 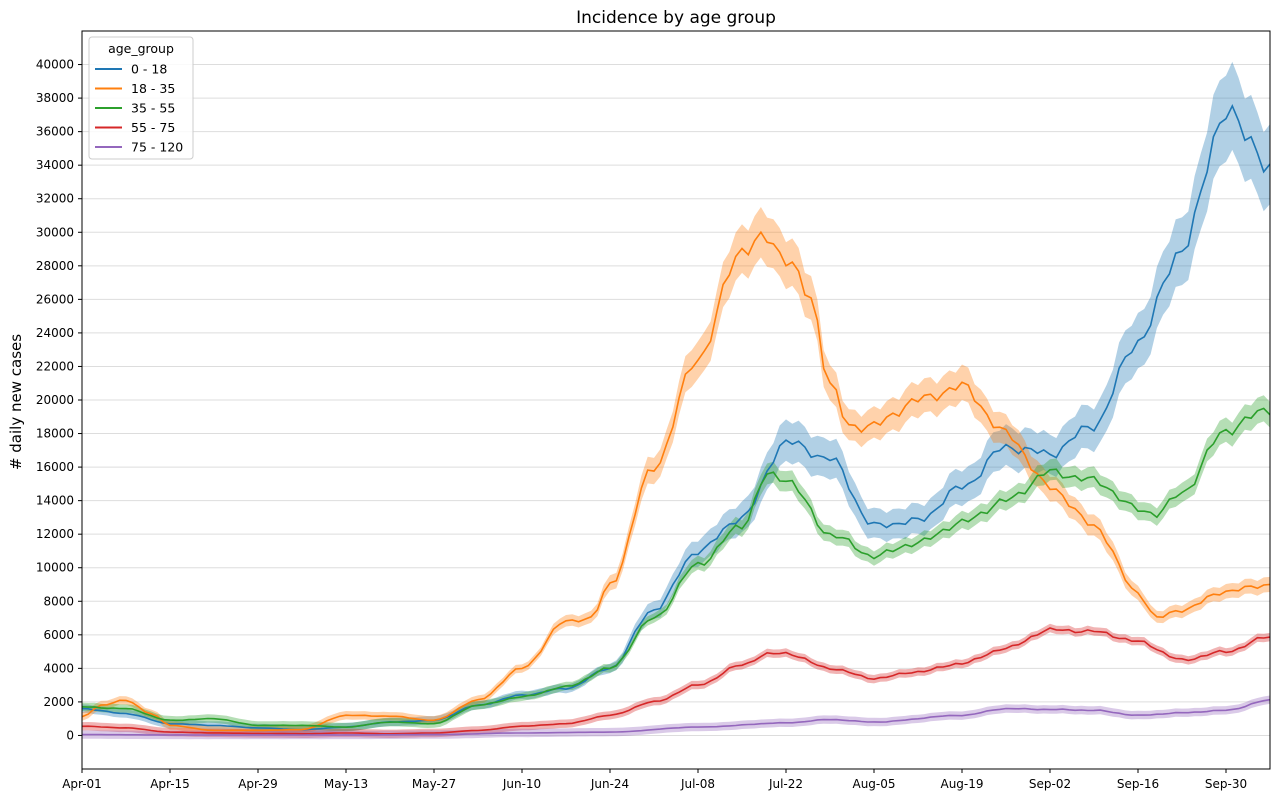 What do you see at coordinates (16, 402) in the screenshot?
I see `y-axis-label: # daily new cases` at bounding box center [16, 402].